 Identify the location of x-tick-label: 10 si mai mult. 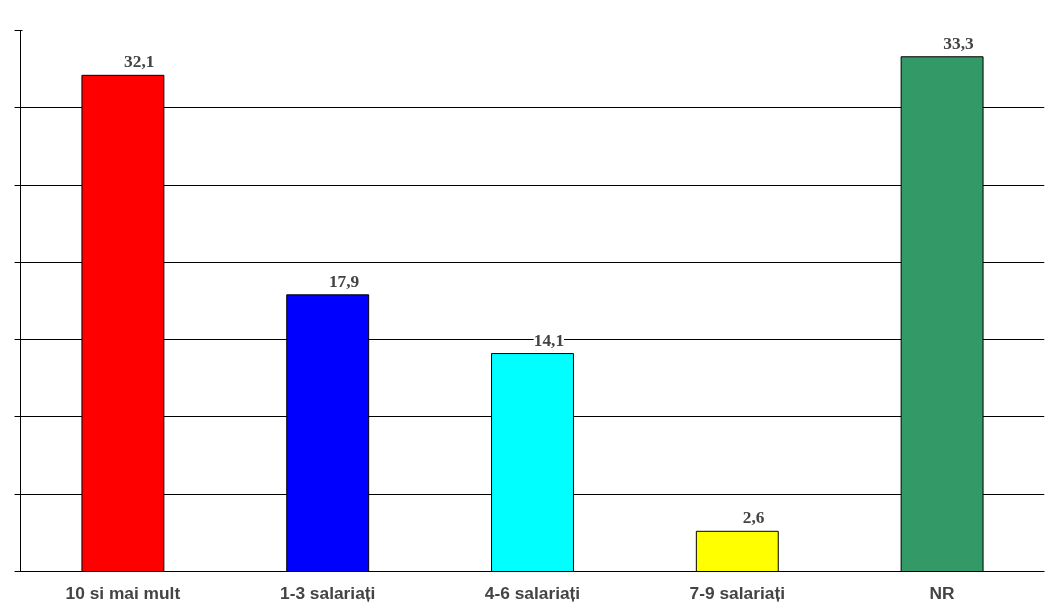
(123, 592).